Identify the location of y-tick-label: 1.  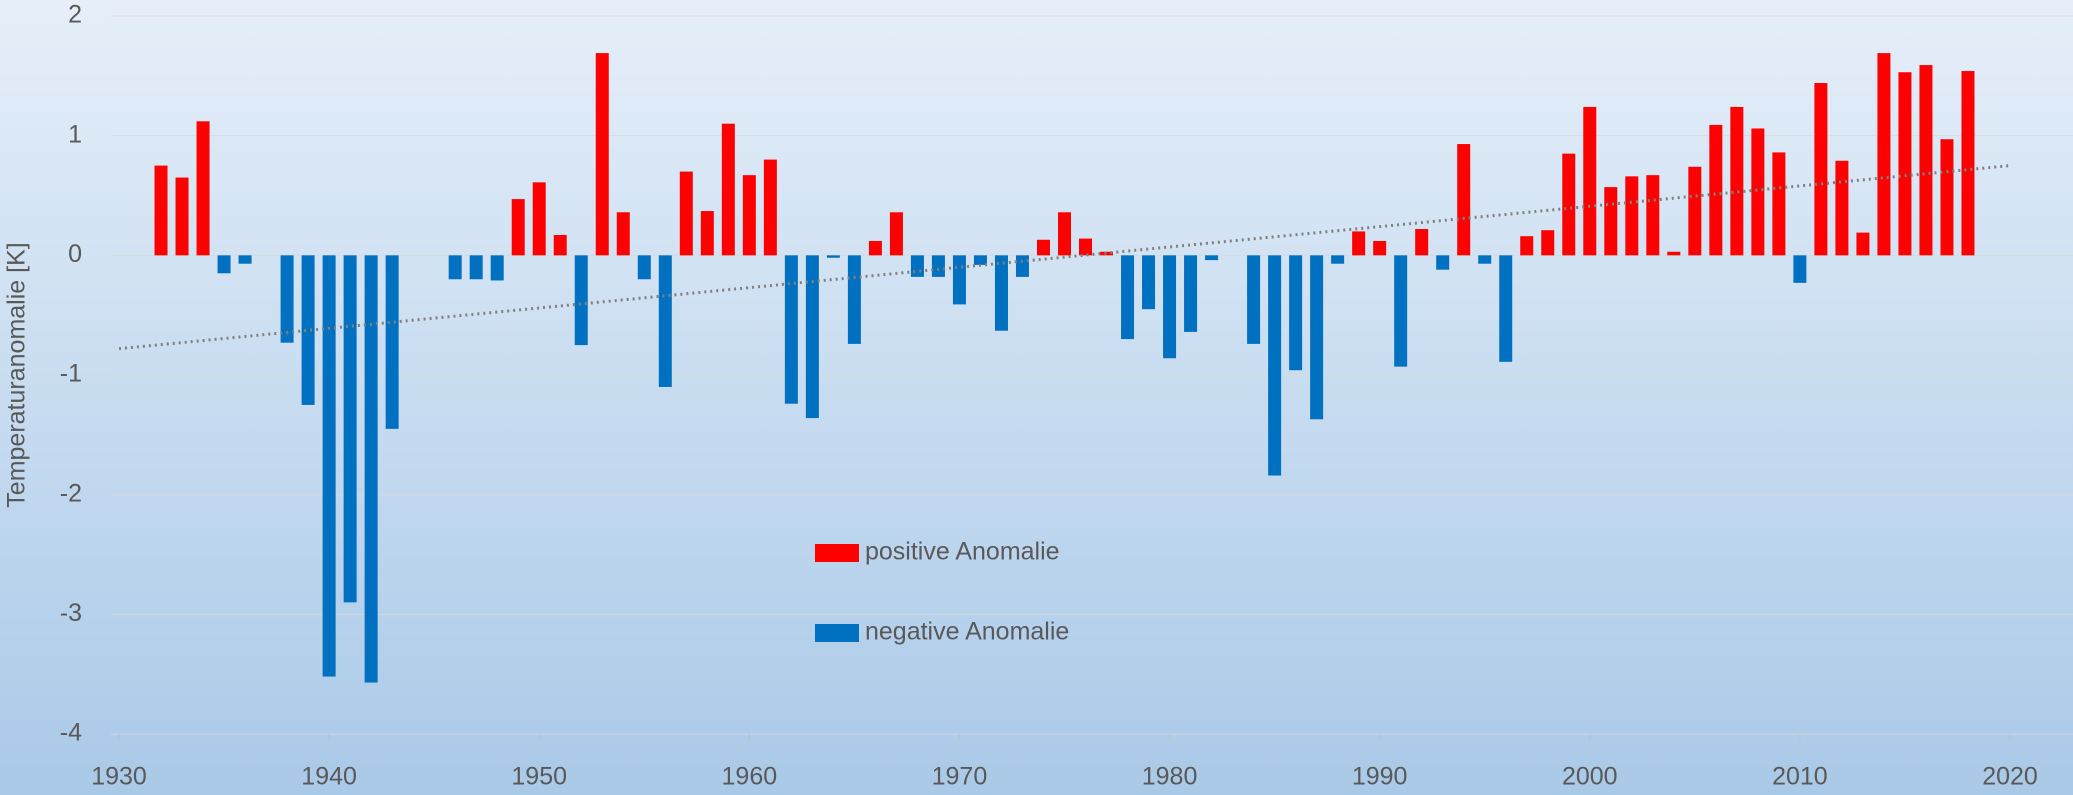
(75, 134).